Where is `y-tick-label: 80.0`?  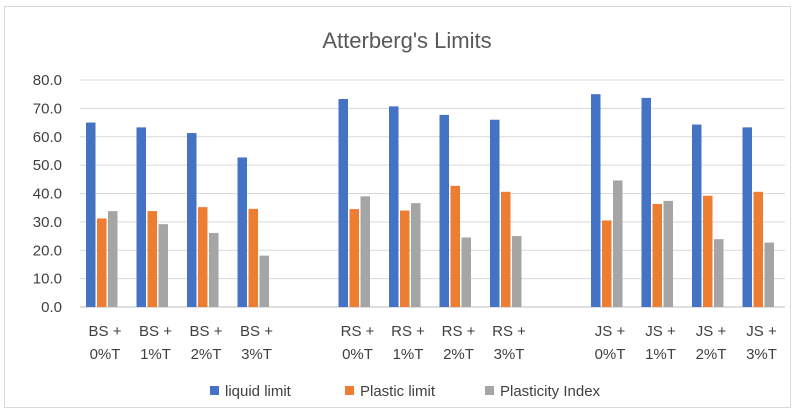
y-tick-label: 80.0 is located at coordinates (47, 80).